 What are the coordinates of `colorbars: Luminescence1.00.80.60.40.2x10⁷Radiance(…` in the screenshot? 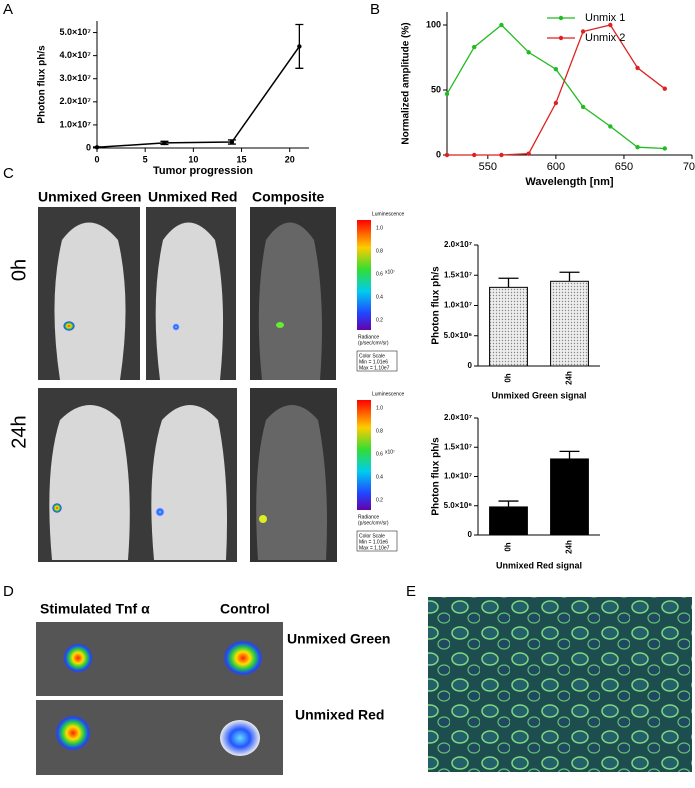 It's located at (380, 381).